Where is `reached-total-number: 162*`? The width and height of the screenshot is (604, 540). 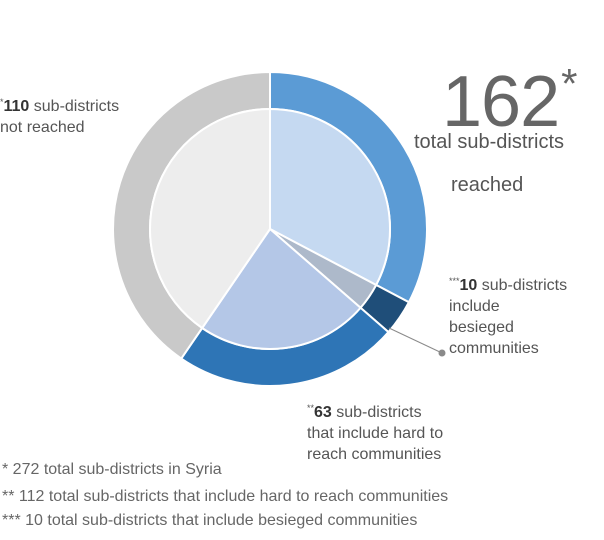 reached-total-number: 162* is located at coordinates (510, 93).